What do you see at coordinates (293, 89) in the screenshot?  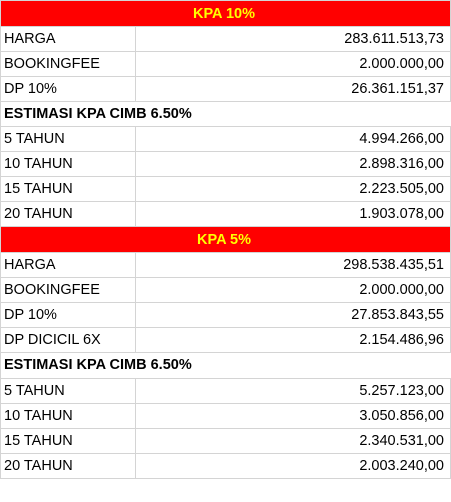 I see `value-cell: 26.361.151,37` at bounding box center [293, 89].